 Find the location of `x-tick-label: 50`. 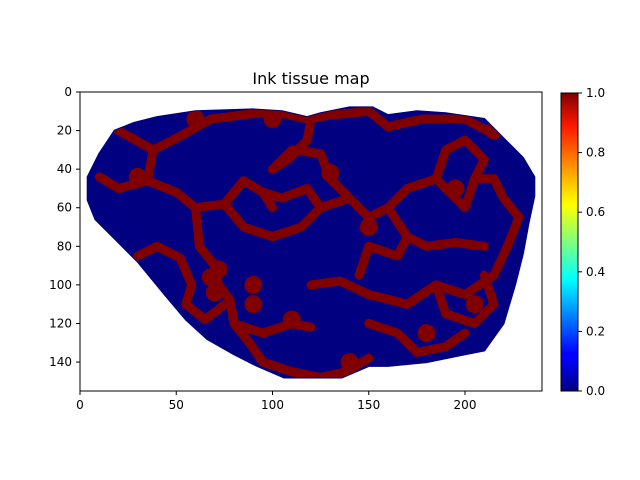

x-tick-label: 50 is located at coordinates (176, 405).